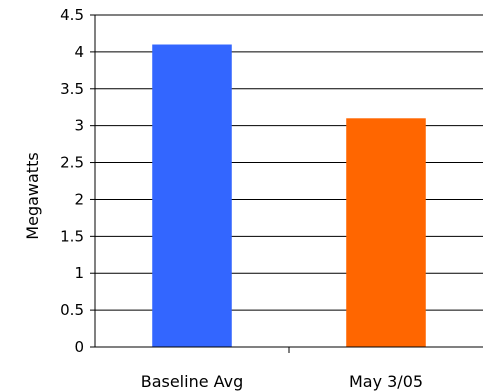 The height and width of the screenshot is (392, 483). I want to click on y-axis-label: Megawatts, so click(32, 195).